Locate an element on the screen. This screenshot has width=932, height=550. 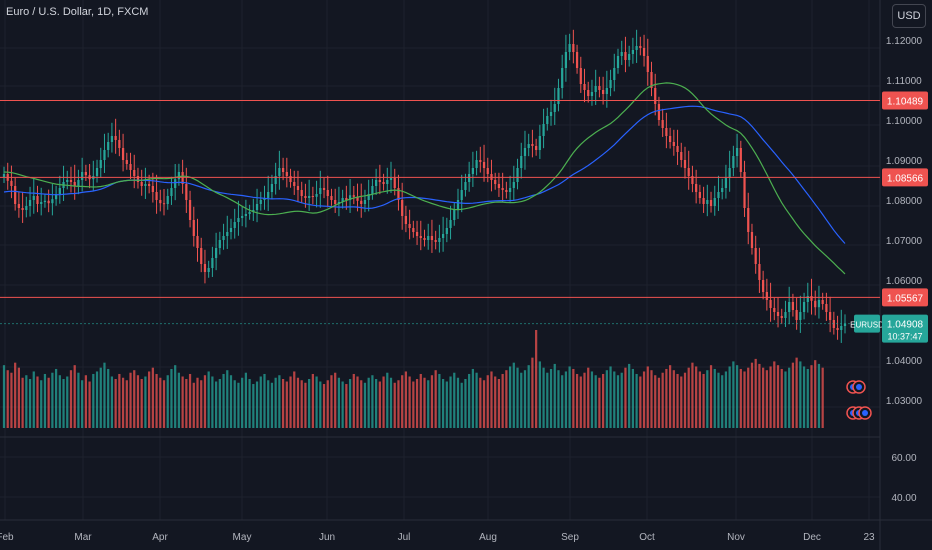
time-tick-label: Aug is located at coordinates (488, 537).